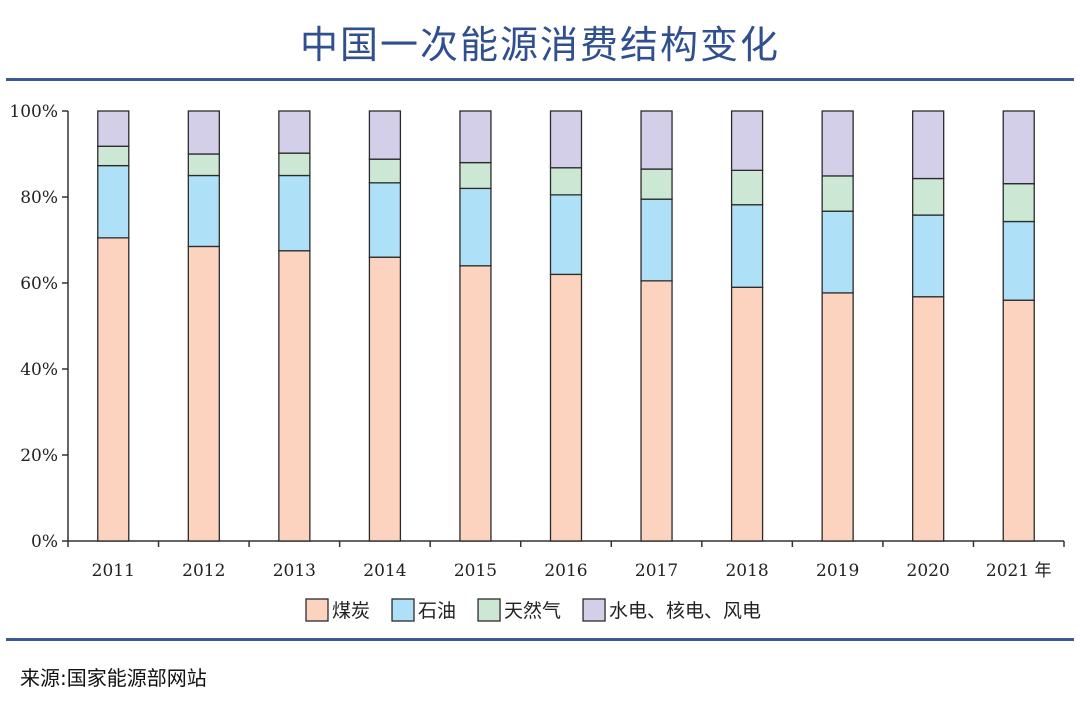  I want to click on chart-legend: 煤炭 石油 天然气 水电、核电、风电, so click(533, 610).